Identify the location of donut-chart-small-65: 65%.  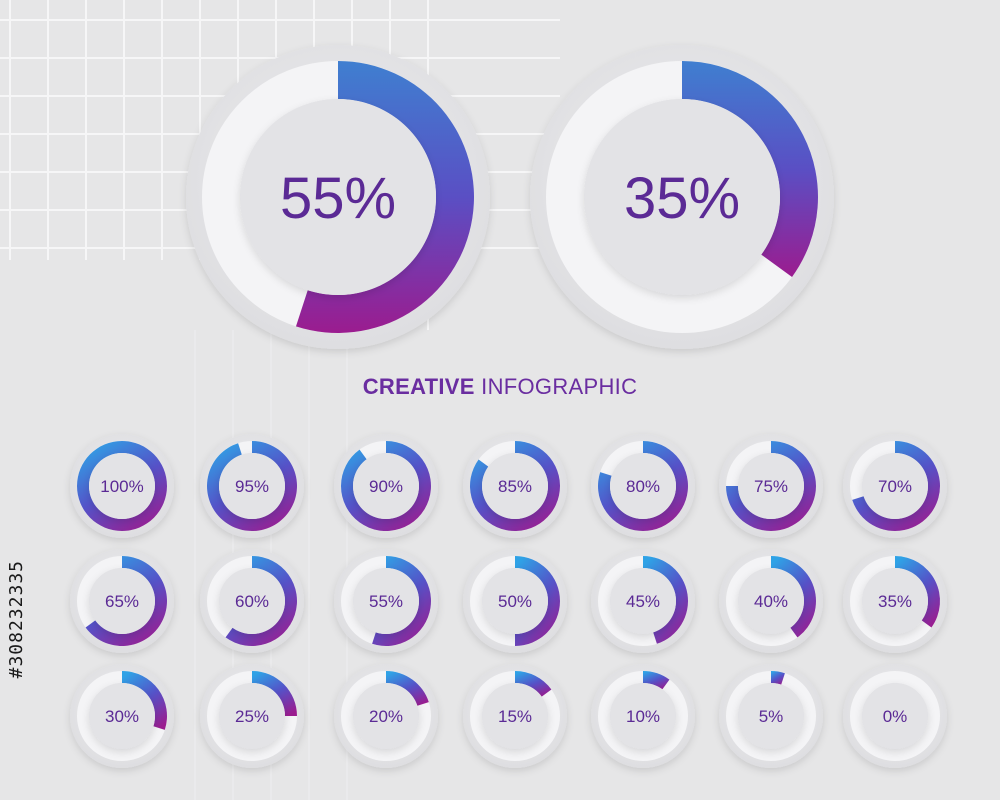
(122, 601).